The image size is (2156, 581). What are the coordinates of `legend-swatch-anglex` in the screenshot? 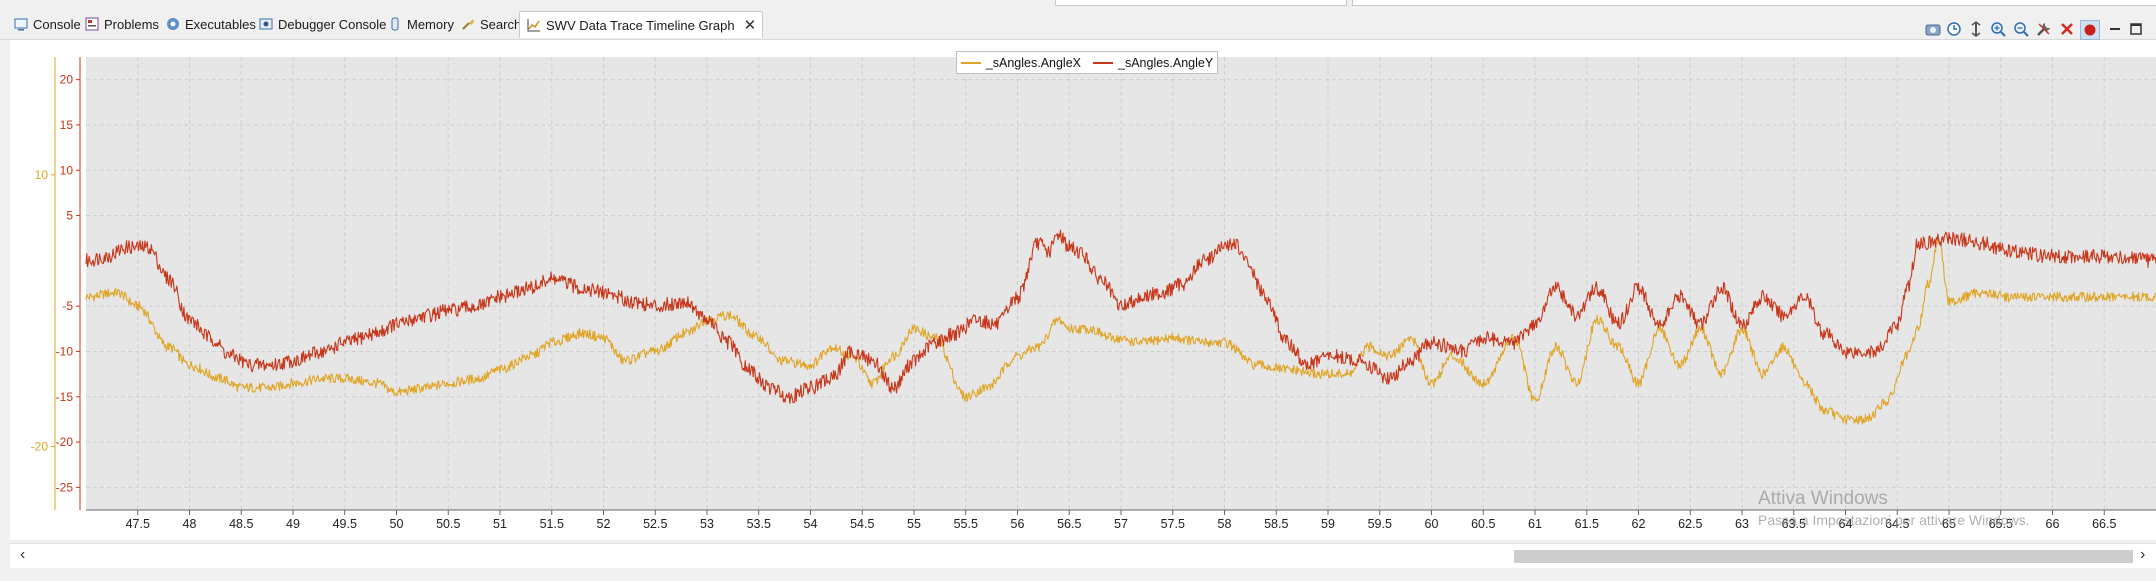 It's located at (970, 62).